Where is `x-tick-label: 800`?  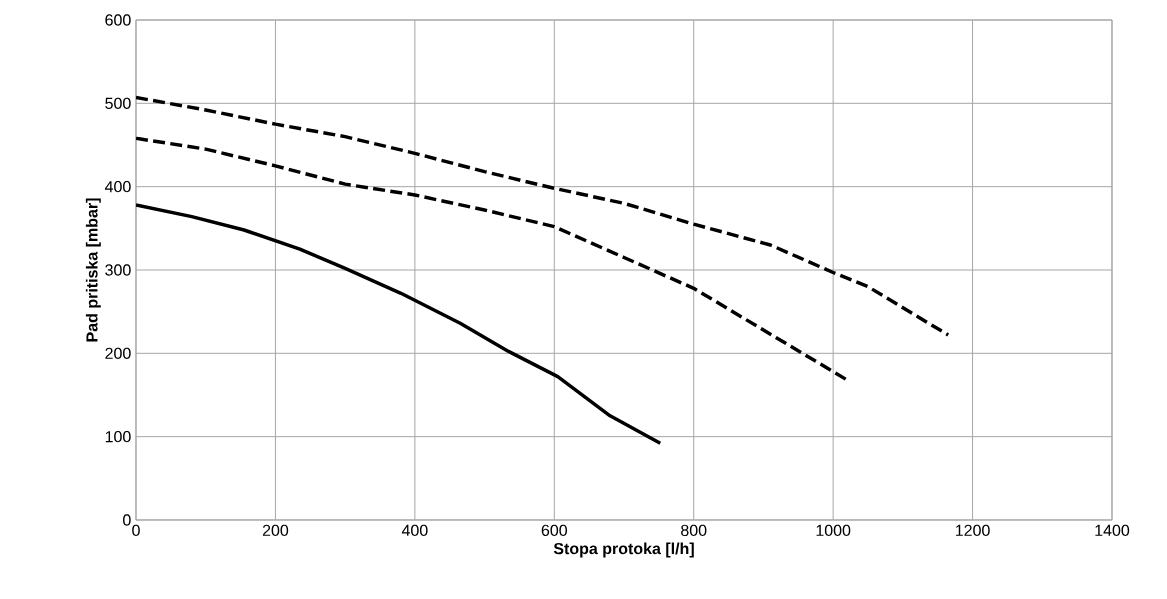
x-tick-label: 800 is located at coordinates (694, 530).